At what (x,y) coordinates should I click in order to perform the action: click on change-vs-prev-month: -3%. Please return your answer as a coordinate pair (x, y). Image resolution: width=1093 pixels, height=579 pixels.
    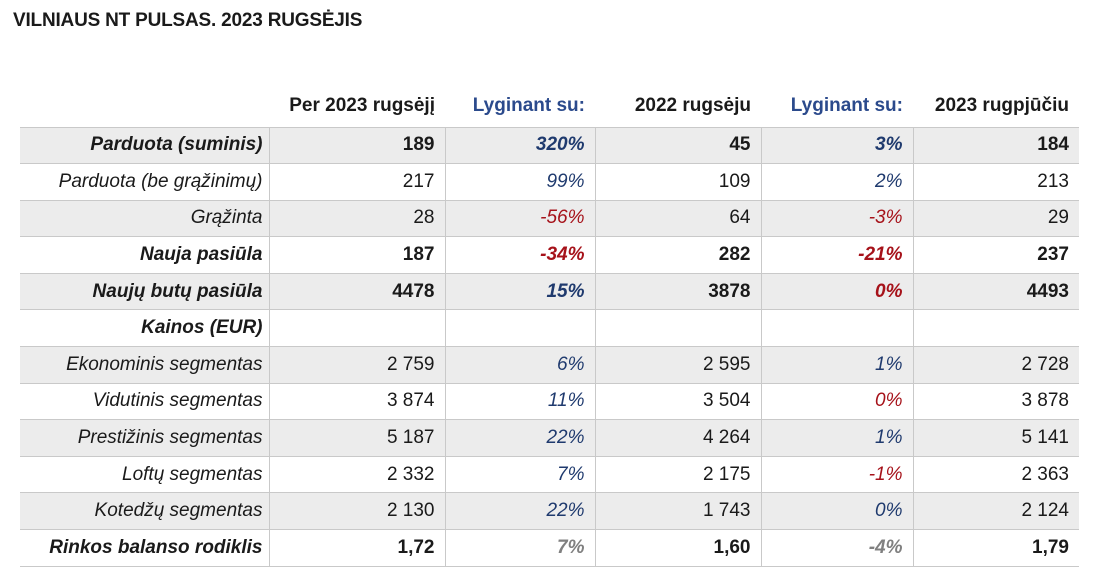
    Looking at the image, I should click on (836, 218).